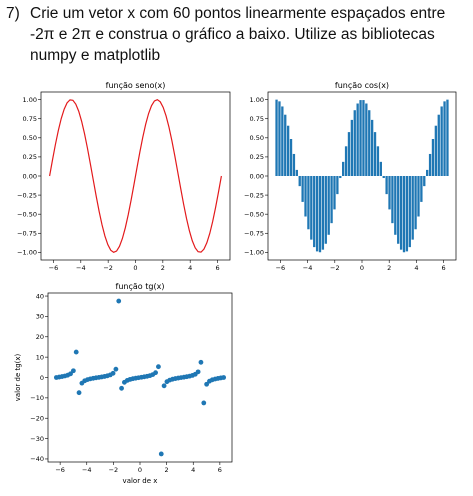  What do you see at coordinates (40, 296) in the screenshot?
I see `y-tick-label: 40` at bounding box center [40, 296].